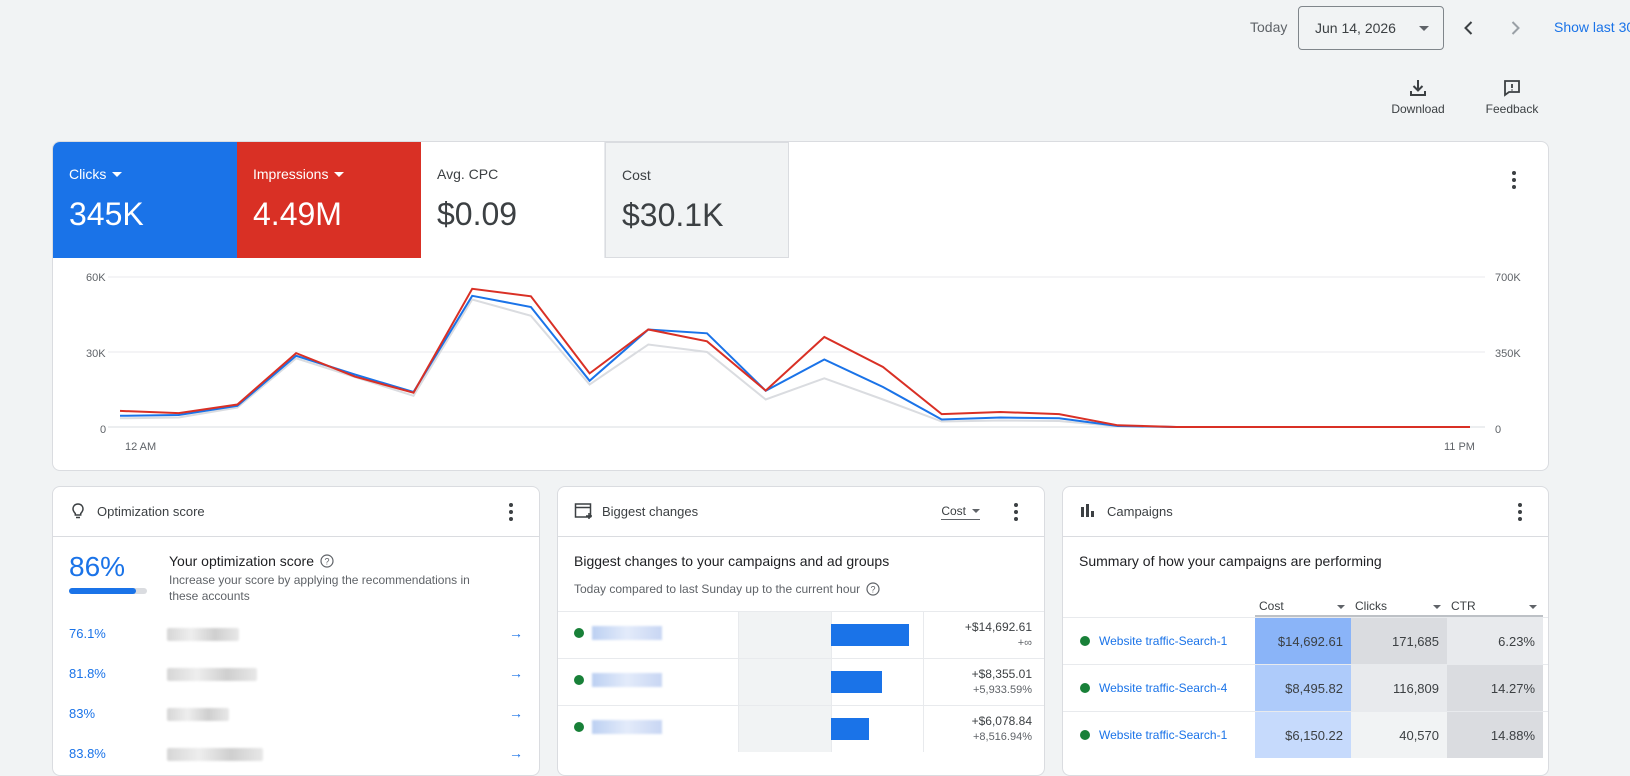  What do you see at coordinates (296, 724) in the screenshot?
I see `account-row: 83% →` at bounding box center [296, 724].